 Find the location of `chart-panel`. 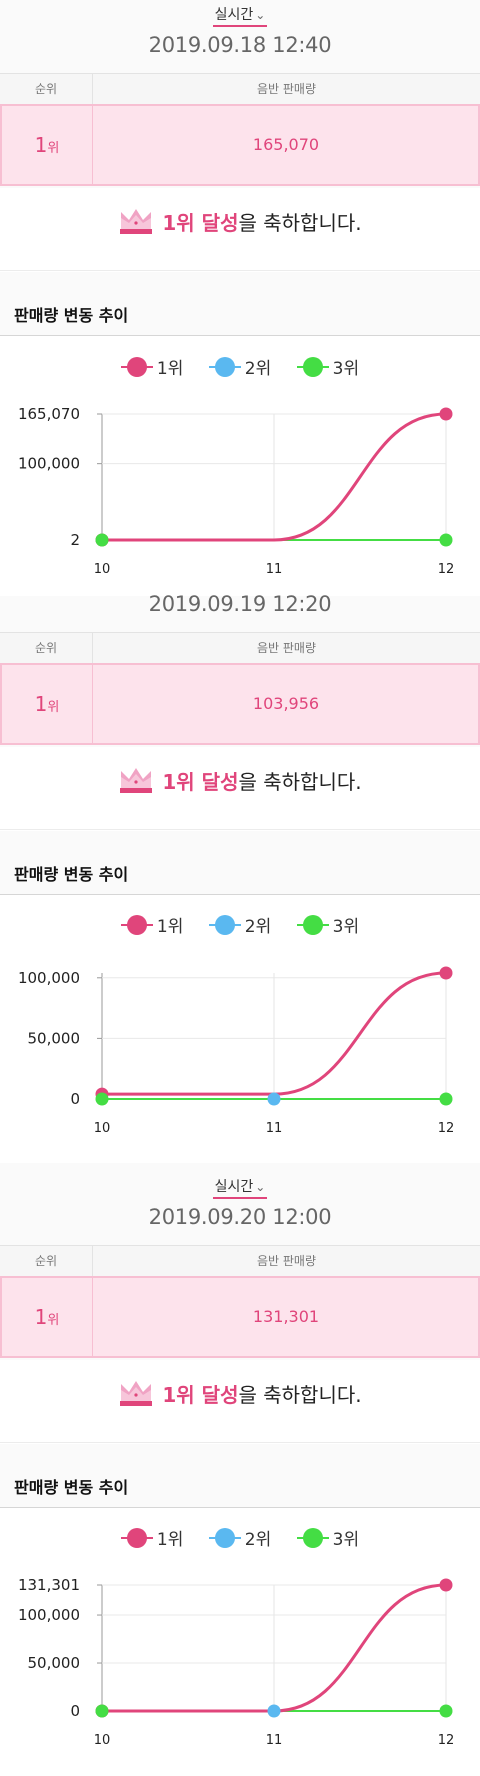

chart-panel is located at coordinates (240, 466).